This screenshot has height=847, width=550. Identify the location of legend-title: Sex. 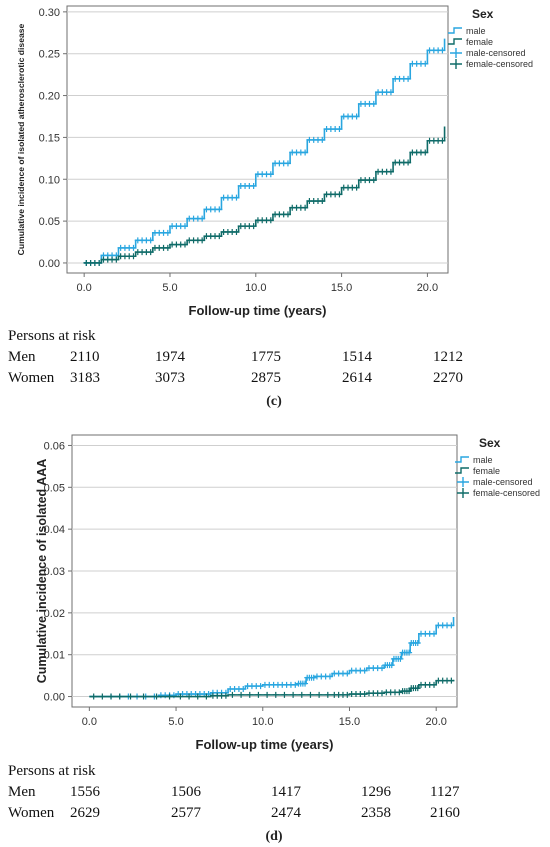
(483, 14).